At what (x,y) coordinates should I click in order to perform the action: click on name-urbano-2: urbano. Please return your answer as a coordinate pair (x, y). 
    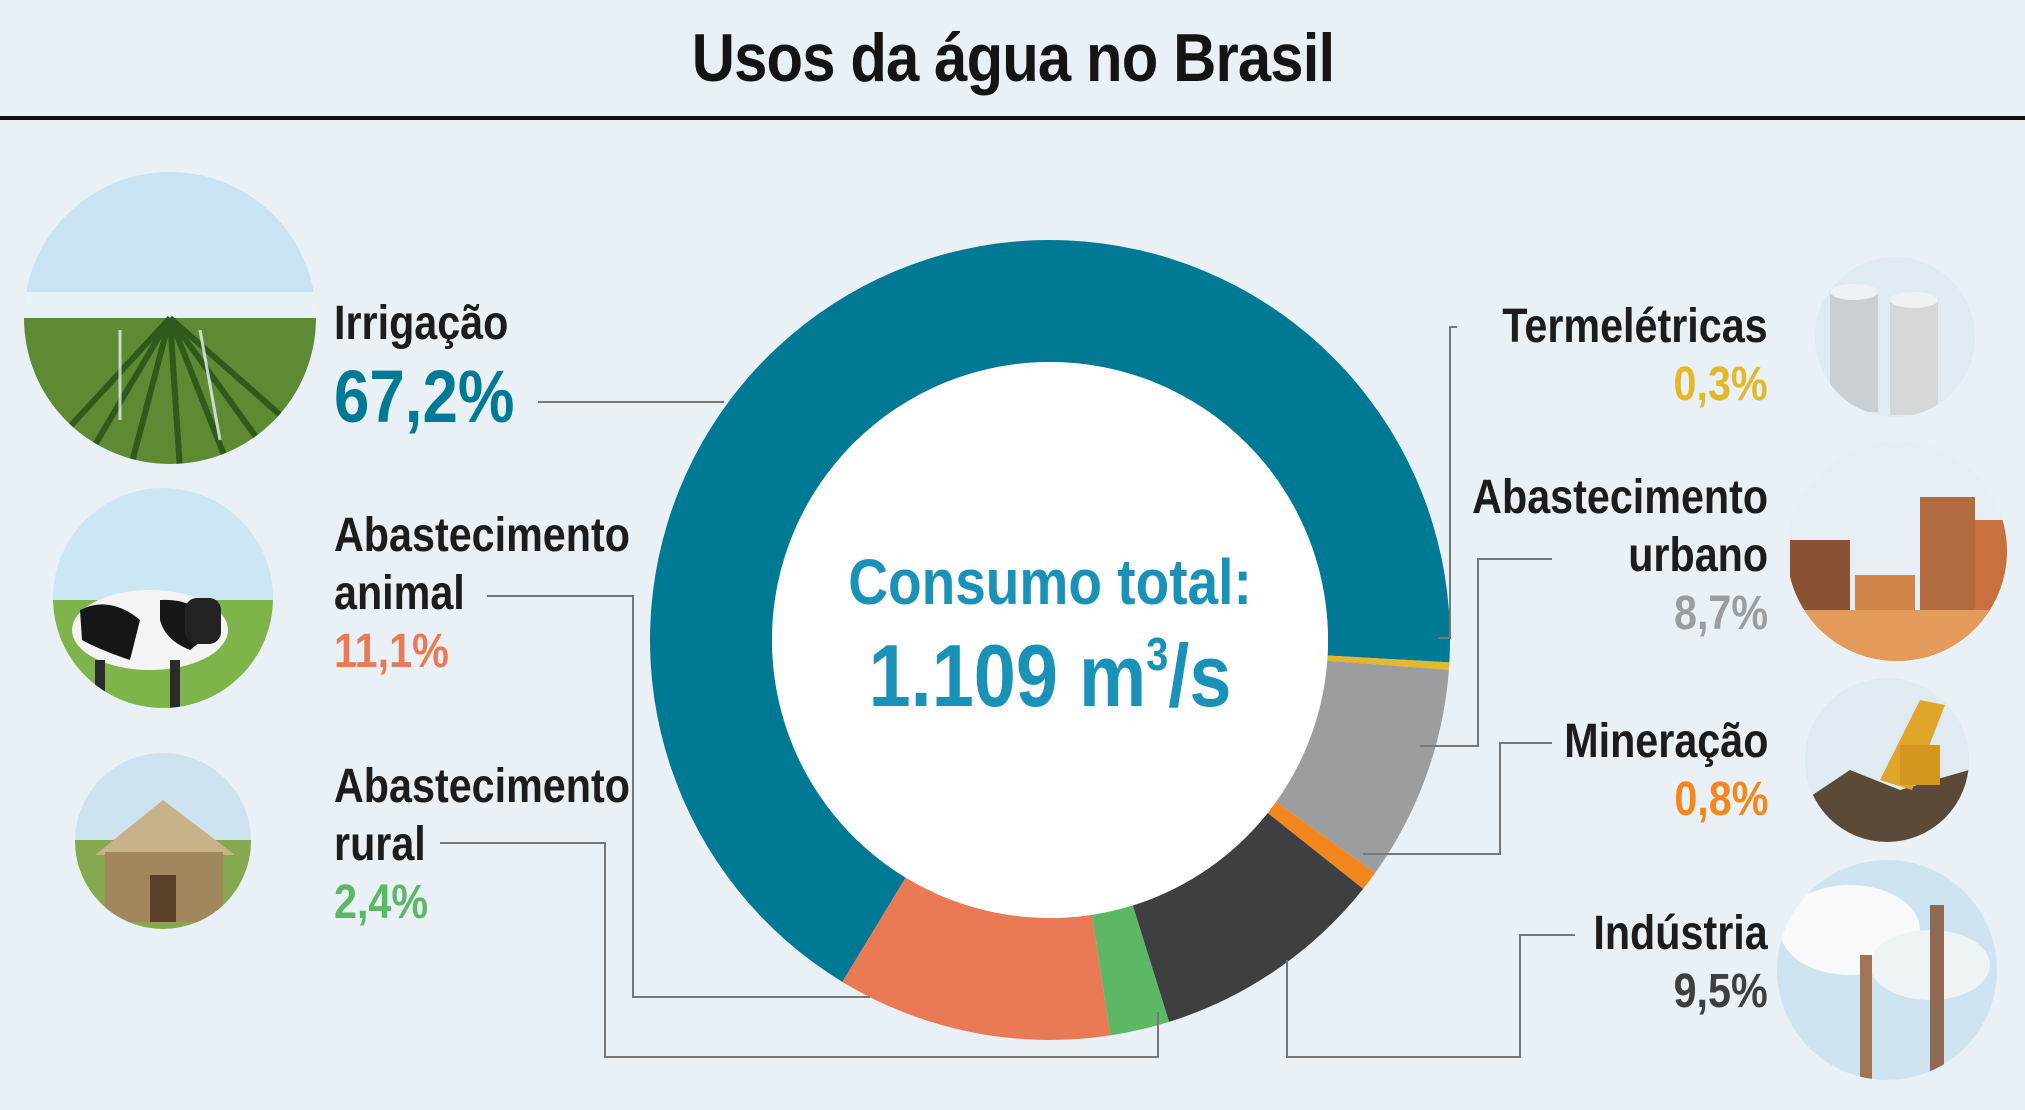
    Looking at the image, I should click on (1698, 555).